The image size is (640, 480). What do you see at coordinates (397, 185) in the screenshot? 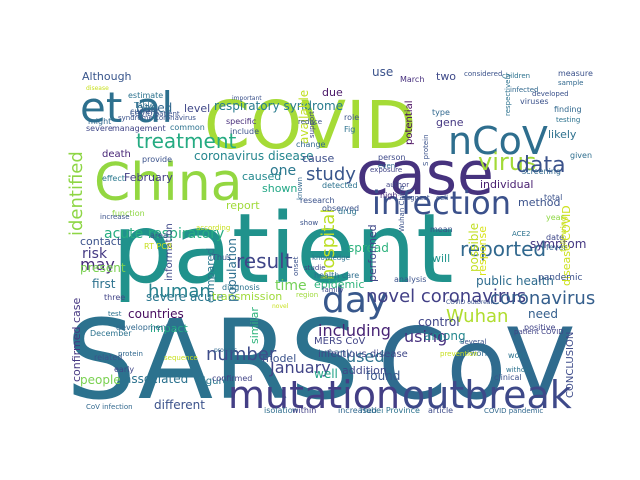
I see `word-author: author` at bounding box center [397, 185].